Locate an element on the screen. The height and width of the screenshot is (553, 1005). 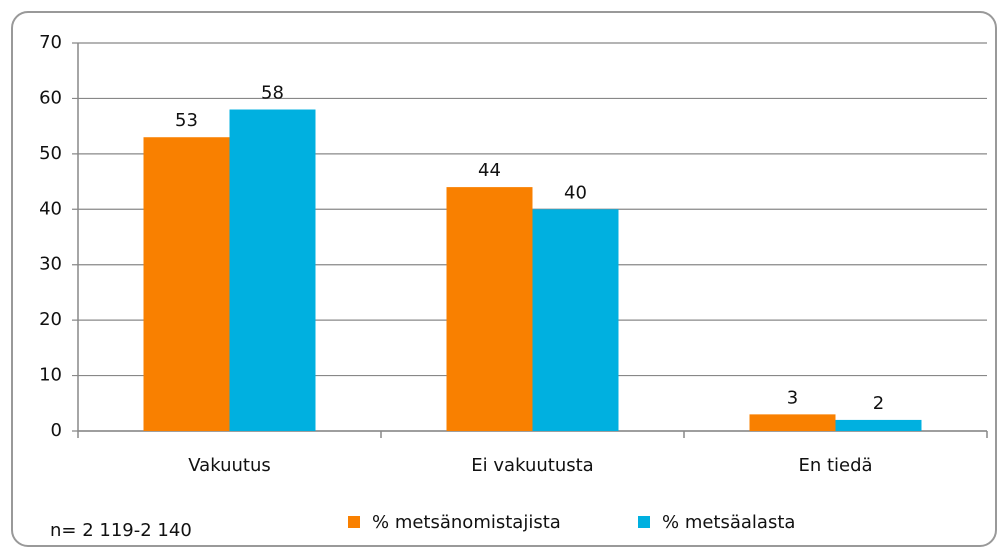
annotation: n= 2 119-2 140 is located at coordinates (121, 530).